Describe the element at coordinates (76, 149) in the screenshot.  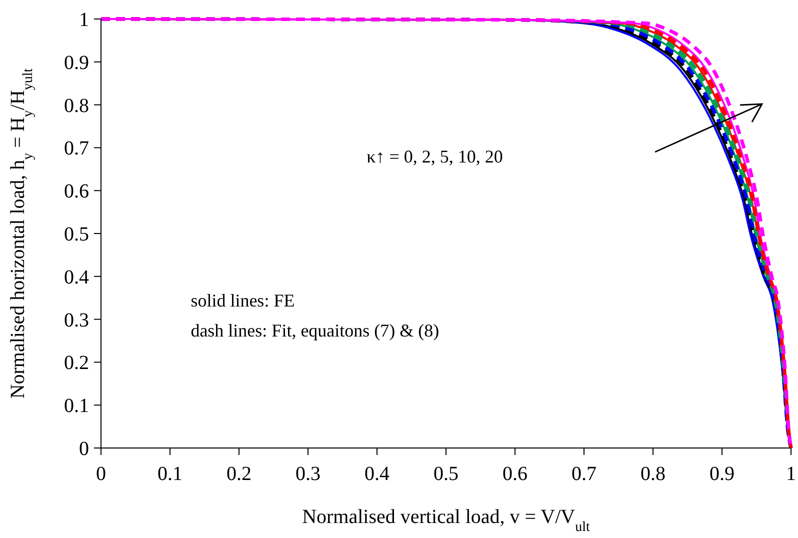
I see `y-tick-label: 0.7` at that location.